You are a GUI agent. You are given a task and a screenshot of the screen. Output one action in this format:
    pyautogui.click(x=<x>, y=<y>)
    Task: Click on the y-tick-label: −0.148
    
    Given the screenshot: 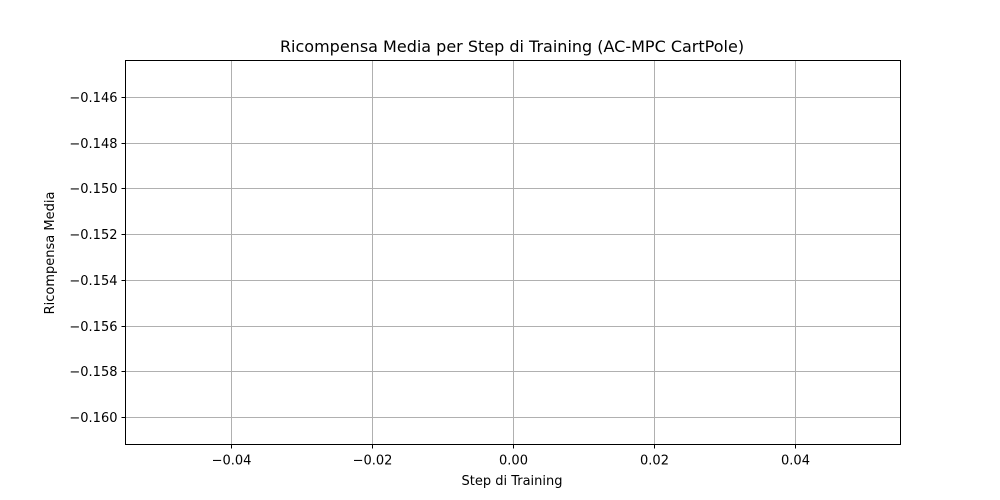 What is the action you would take?
    pyautogui.click(x=93, y=144)
    